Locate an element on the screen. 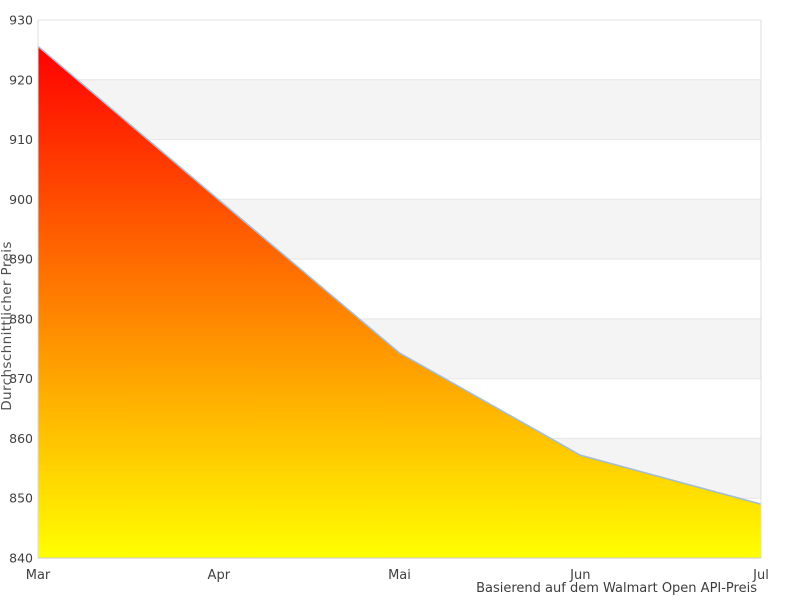 The width and height of the screenshot is (800, 600). y-axis-title: Durchschnittlicher Preis is located at coordinates (7, 326).